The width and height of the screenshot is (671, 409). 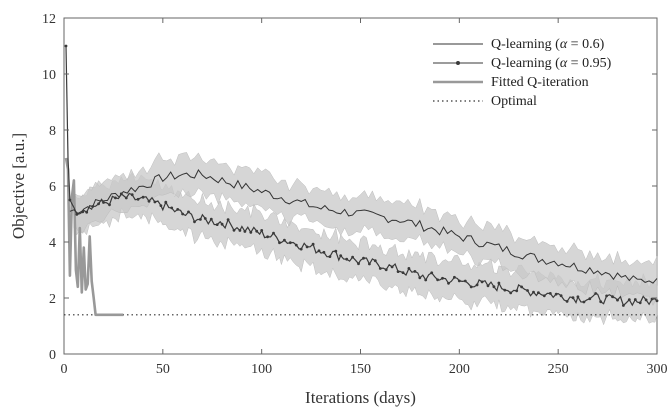 I want to click on legend-item: Optimal, so click(x=485, y=101).